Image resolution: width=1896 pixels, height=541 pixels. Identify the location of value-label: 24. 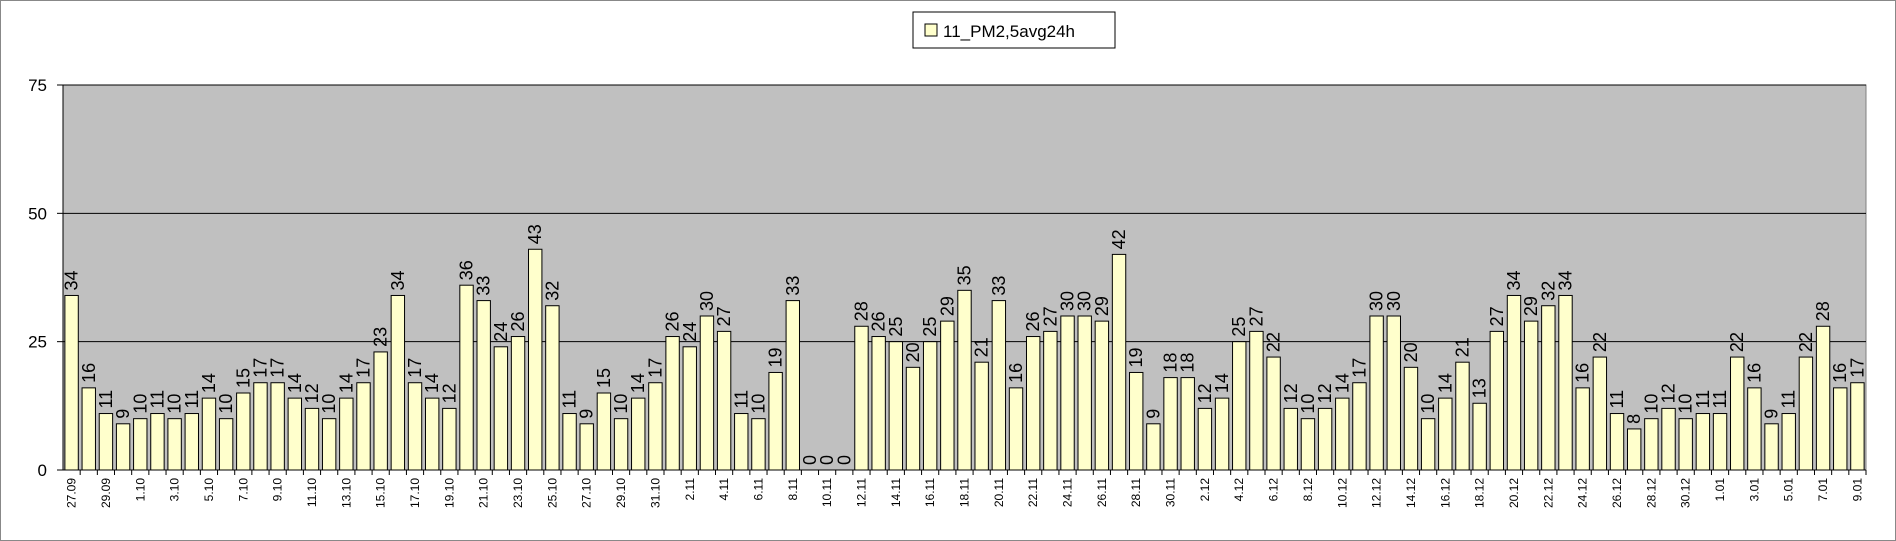
(690, 332).